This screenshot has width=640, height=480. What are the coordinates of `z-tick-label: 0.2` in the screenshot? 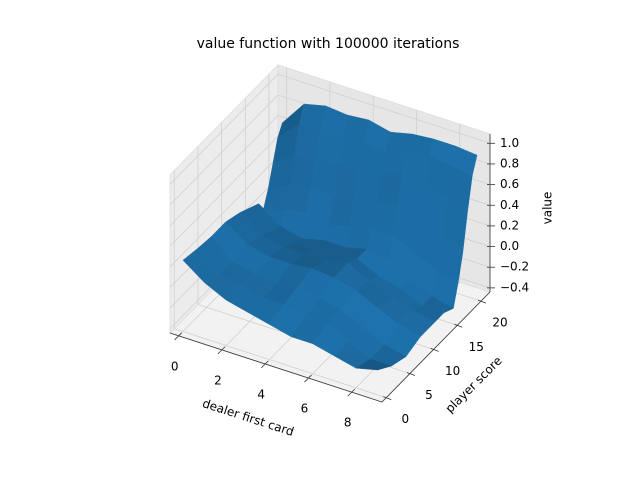 It's located at (509, 225).